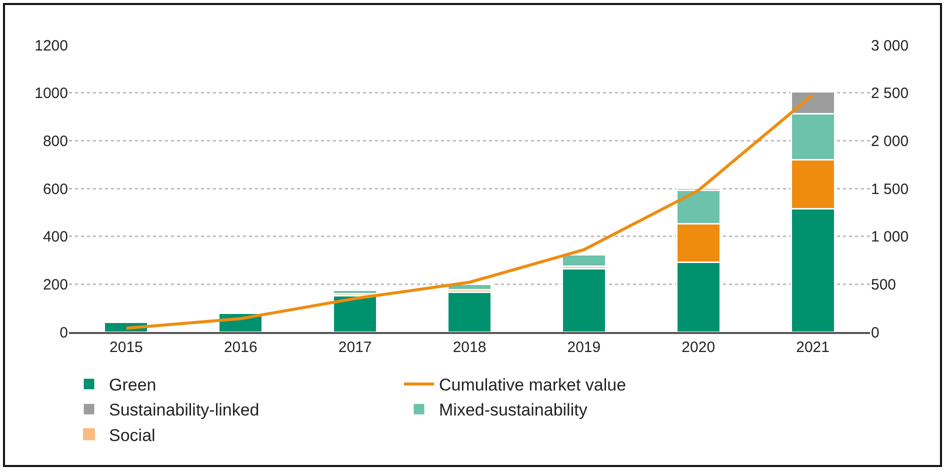 The image size is (949, 474). What do you see at coordinates (890, 141) in the screenshot?
I see `y2-tick-label: 2 000` at bounding box center [890, 141].